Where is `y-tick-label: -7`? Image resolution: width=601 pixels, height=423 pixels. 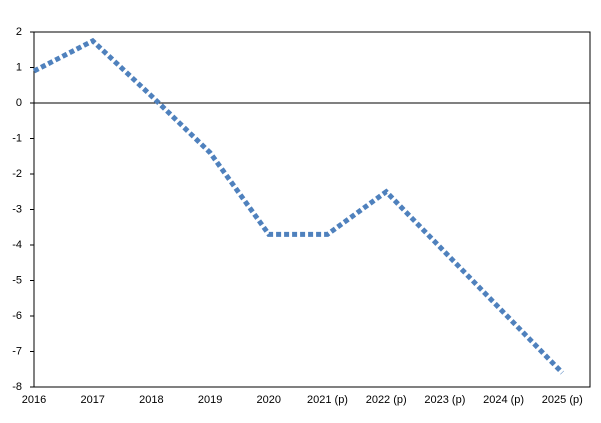 y-tick-label: -7 is located at coordinates (17, 351).